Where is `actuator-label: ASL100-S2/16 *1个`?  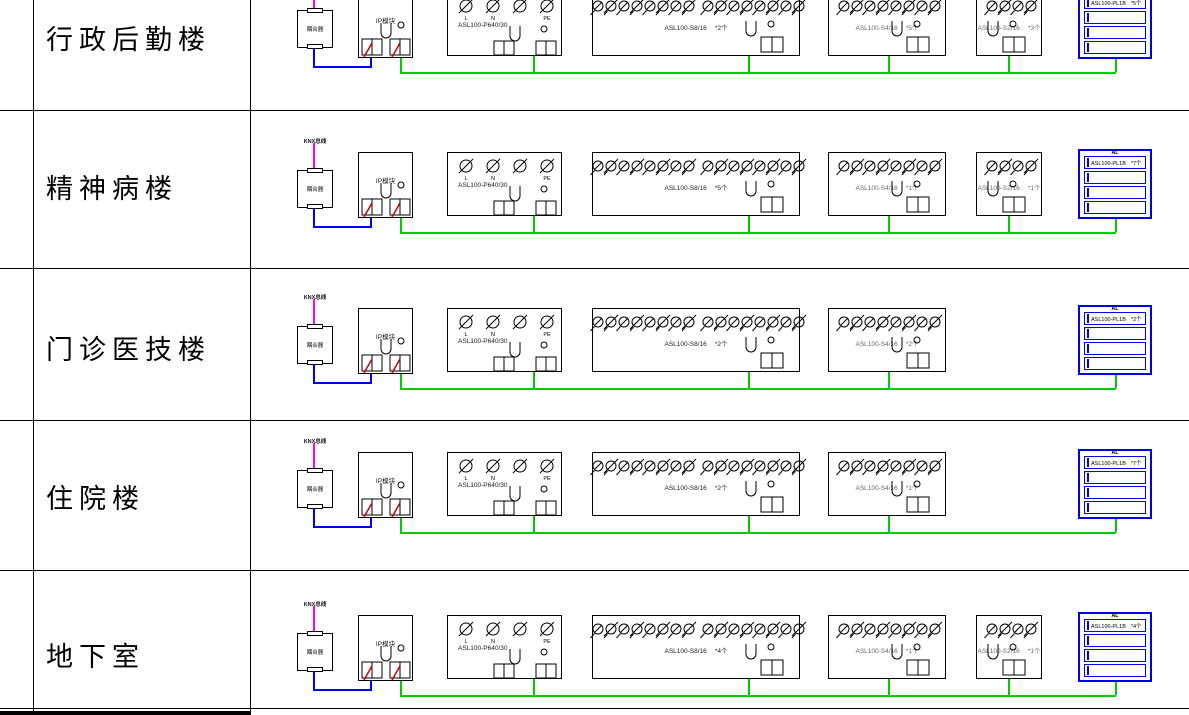
actuator-label: ASL100-S2/16 *1个 is located at coordinates (1009, 650).